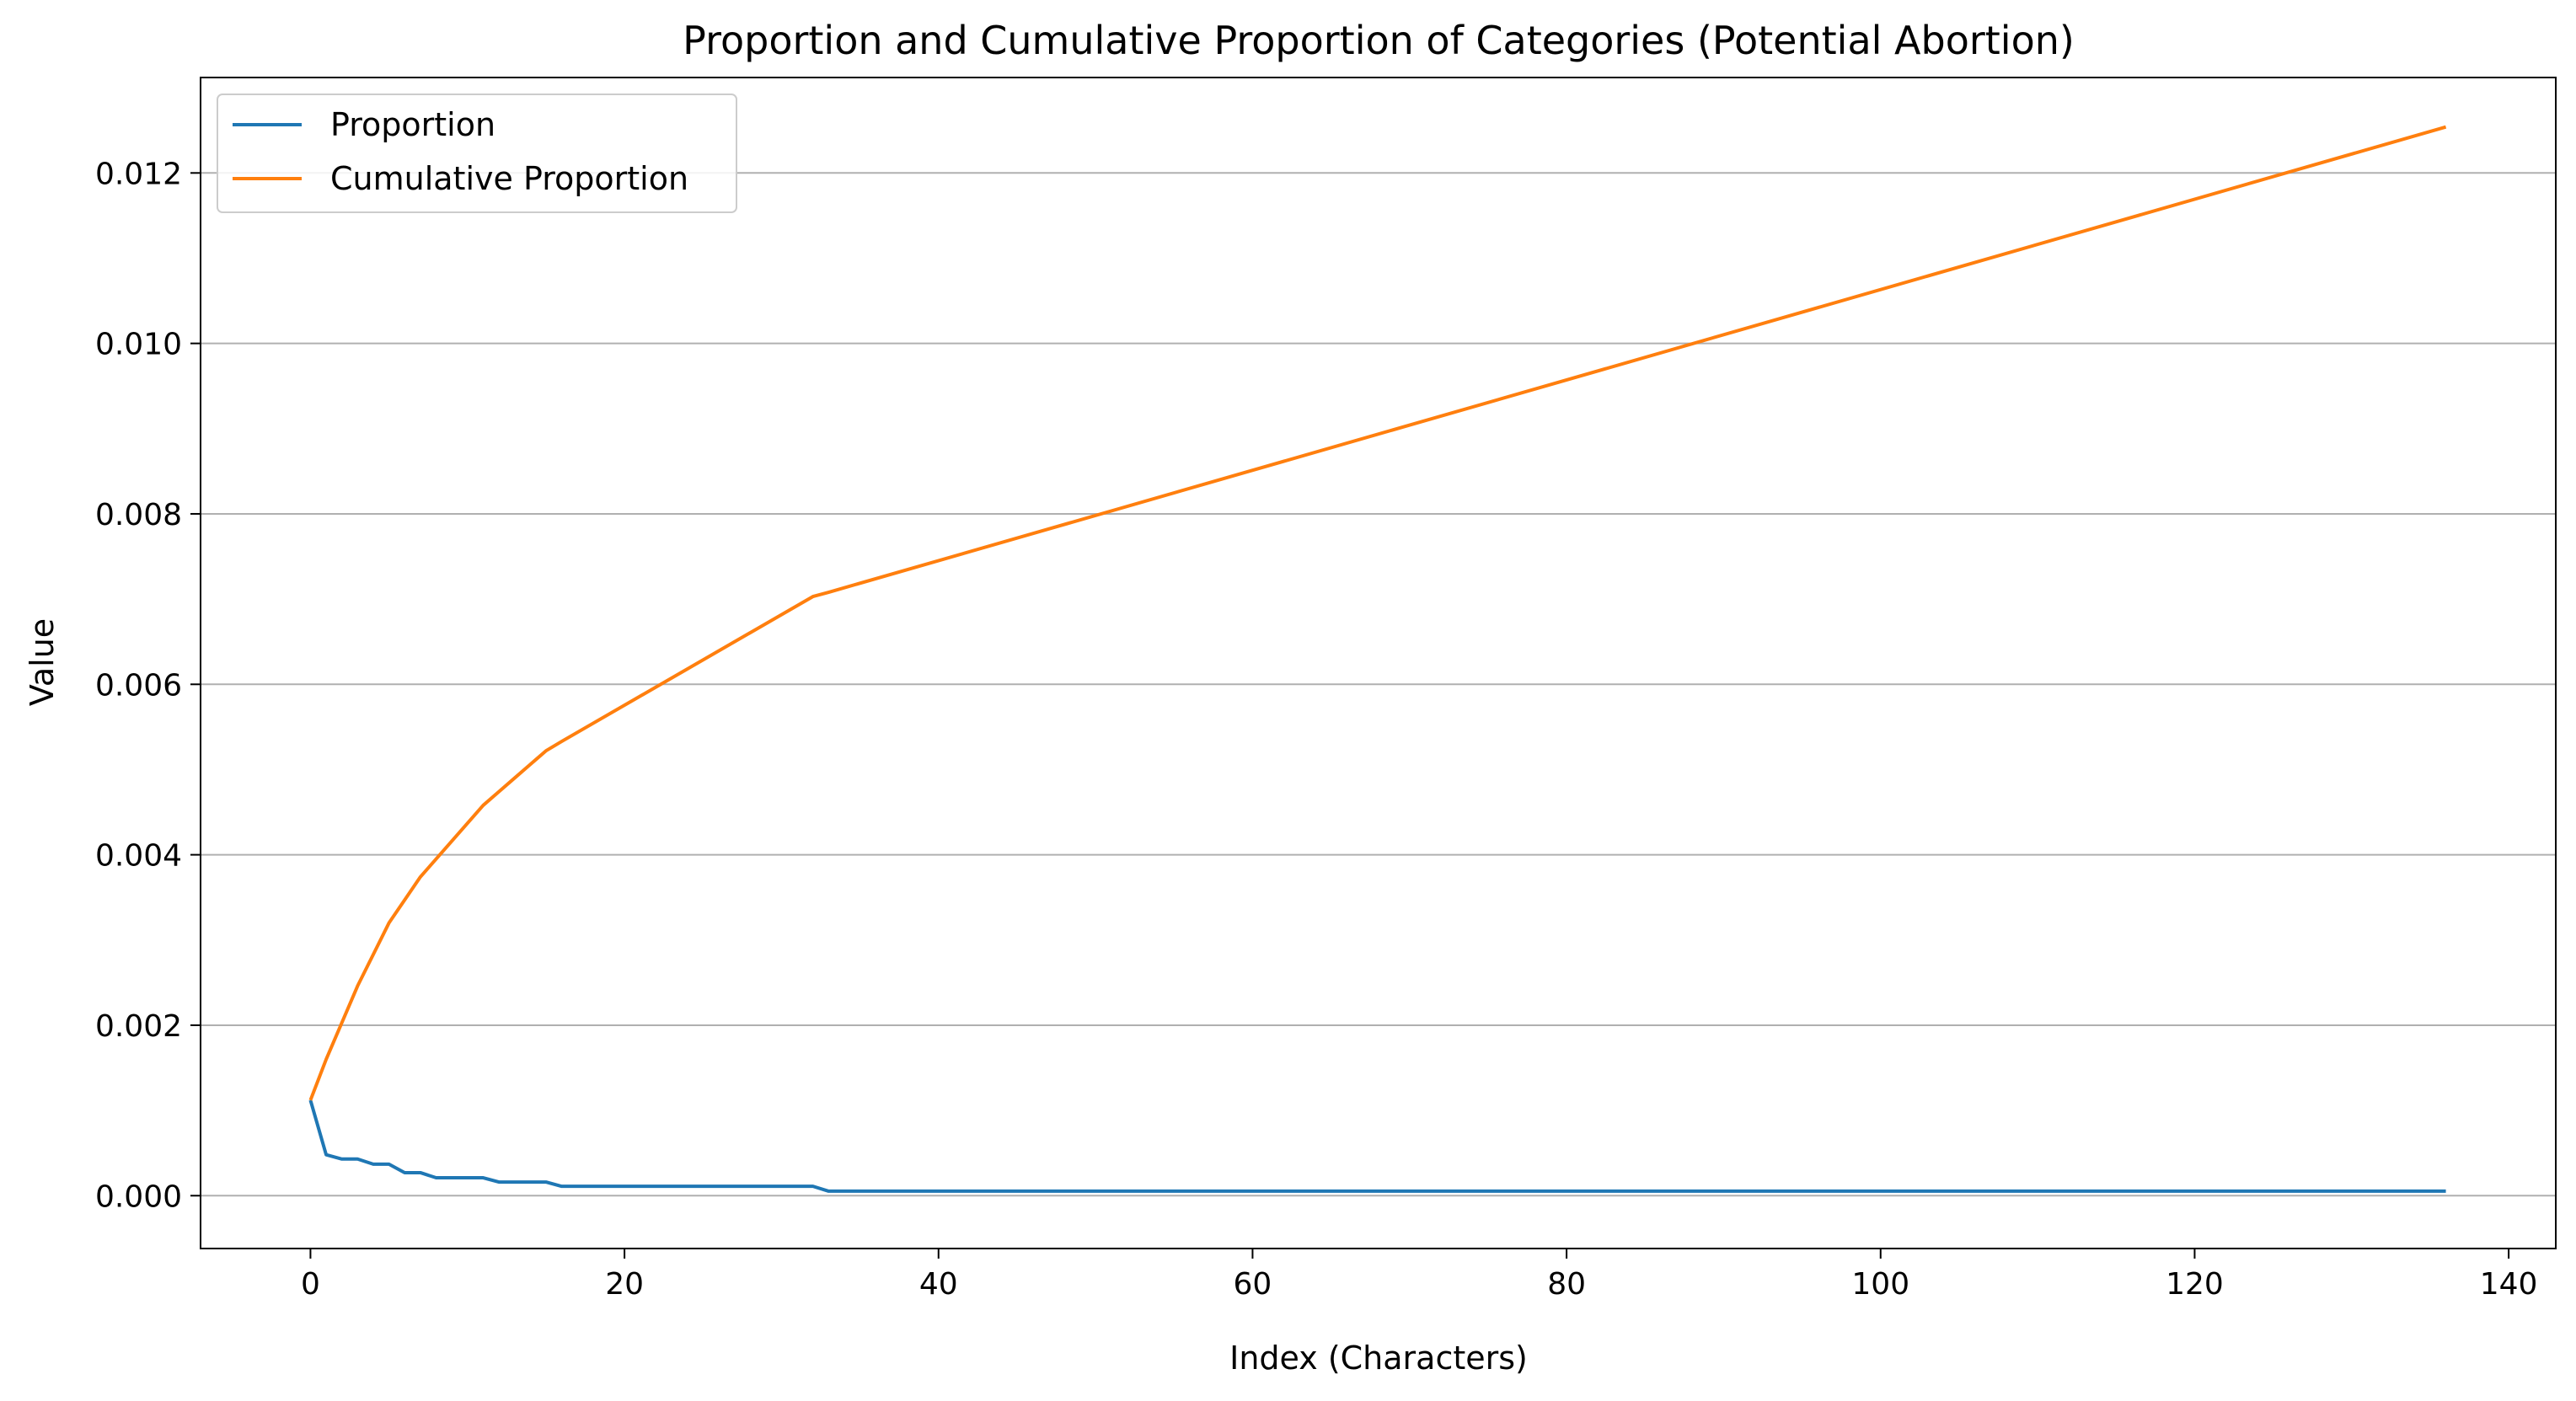  I want to click on legend-box, so click(477, 154).